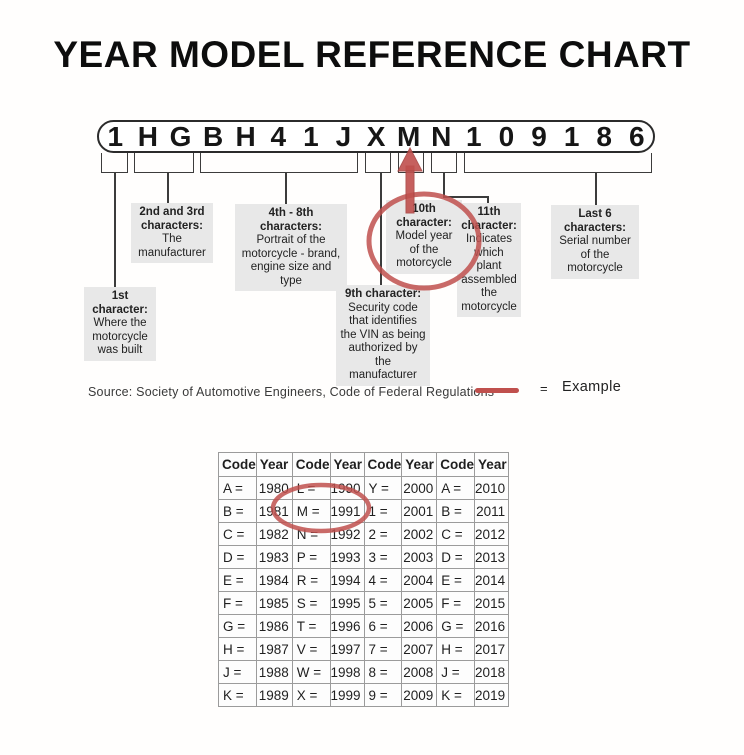 The height and width of the screenshot is (755, 744). Describe the element at coordinates (419, 672) in the screenshot. I see `year-cell: 2008` at that location.